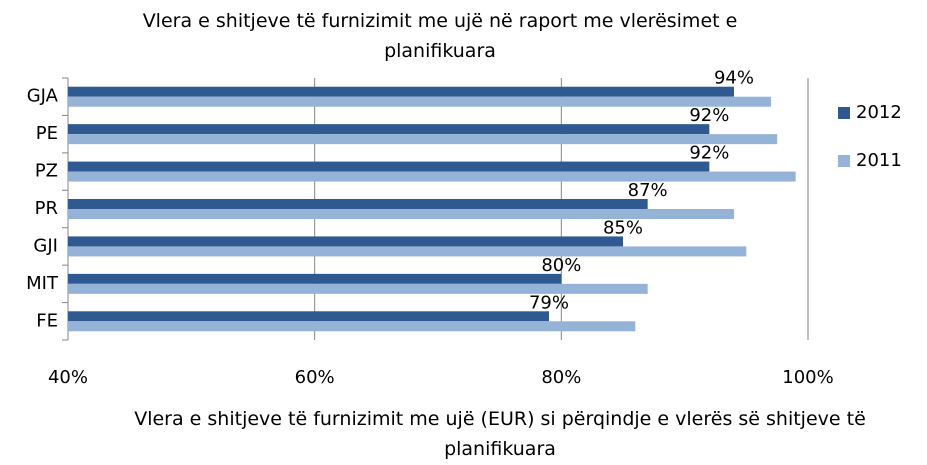 The height and width of the screenshot is (465, 927). Describe the element at coordinates (68, 377) in the screenshot. I see `x-tick-label: 40%` at that location.